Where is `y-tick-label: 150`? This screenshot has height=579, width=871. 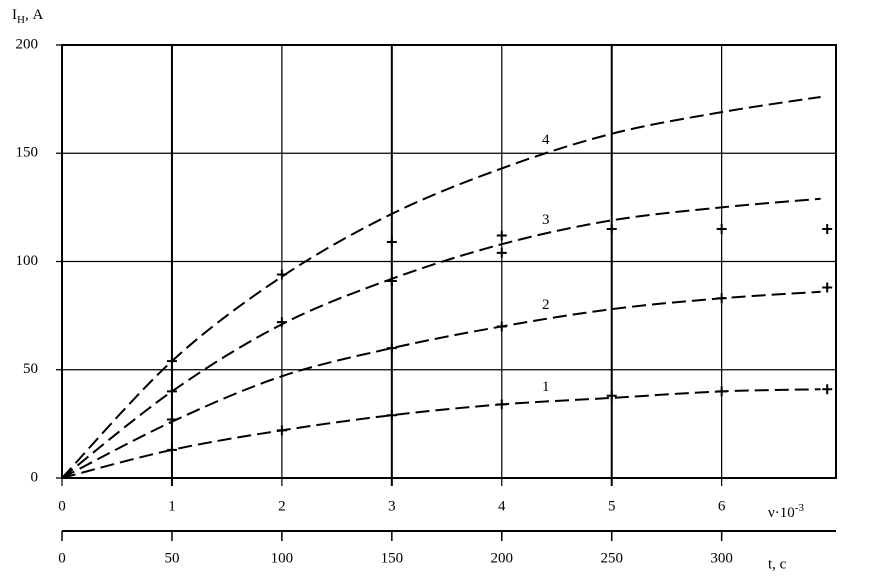 y-tick-label: 150 is located at coordinates (27, 153).